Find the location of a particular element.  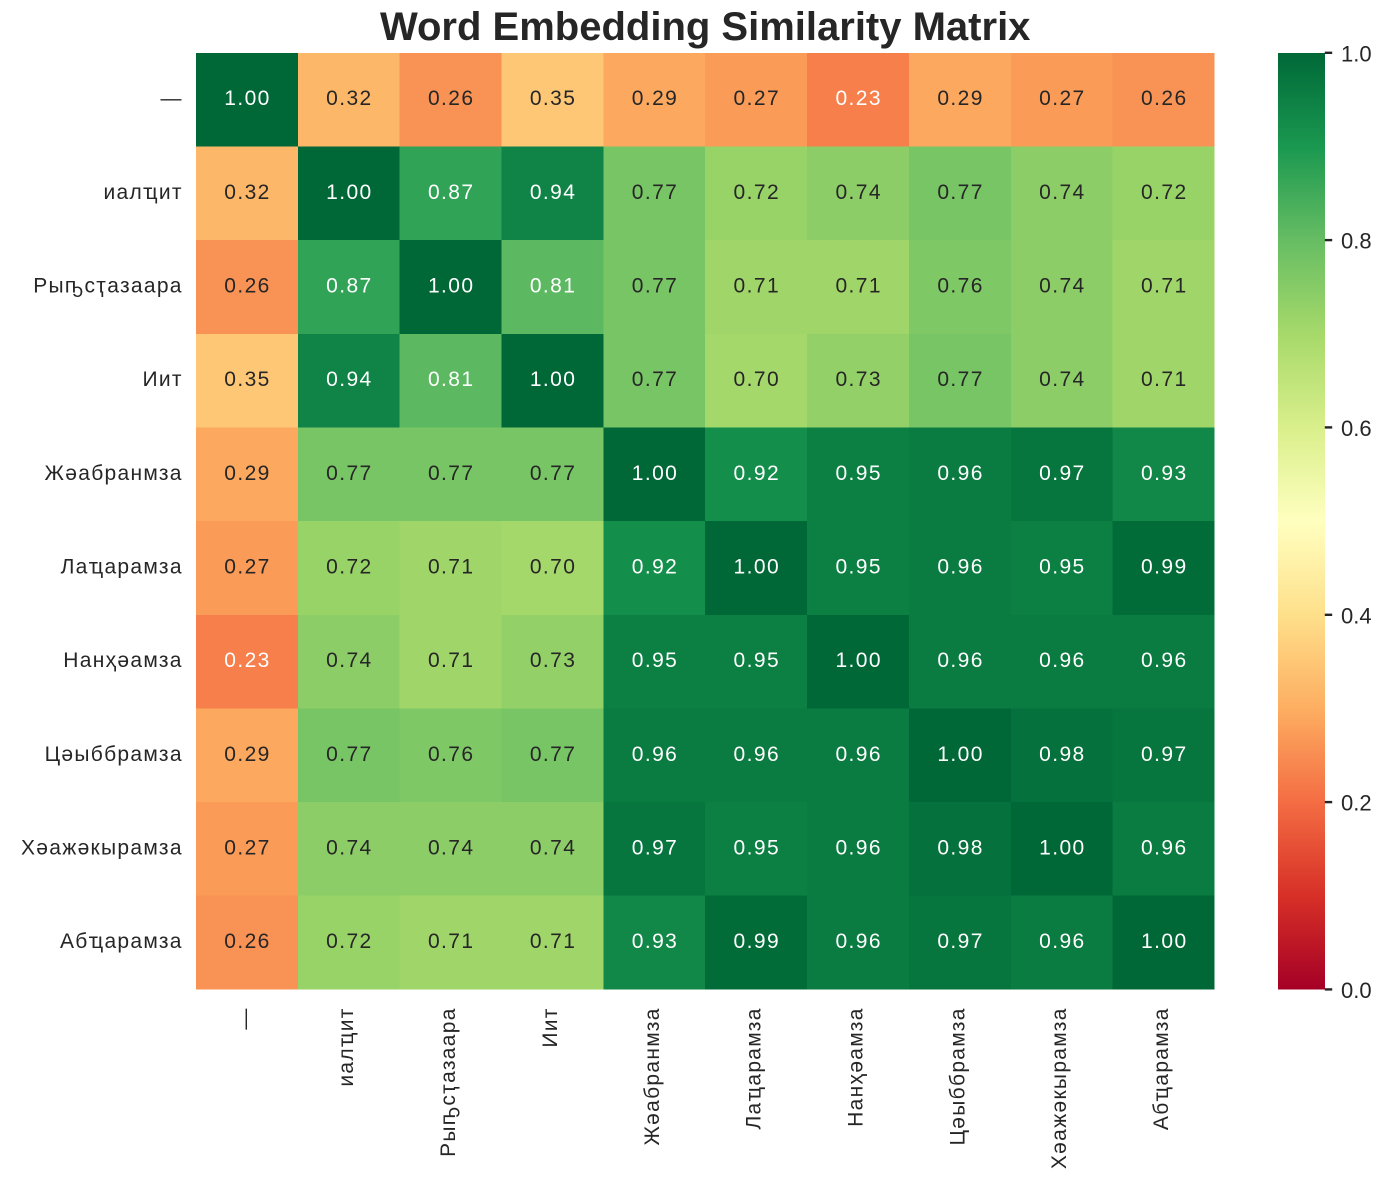

svg-text: 1.0 is located at coordinates (1356, 53).